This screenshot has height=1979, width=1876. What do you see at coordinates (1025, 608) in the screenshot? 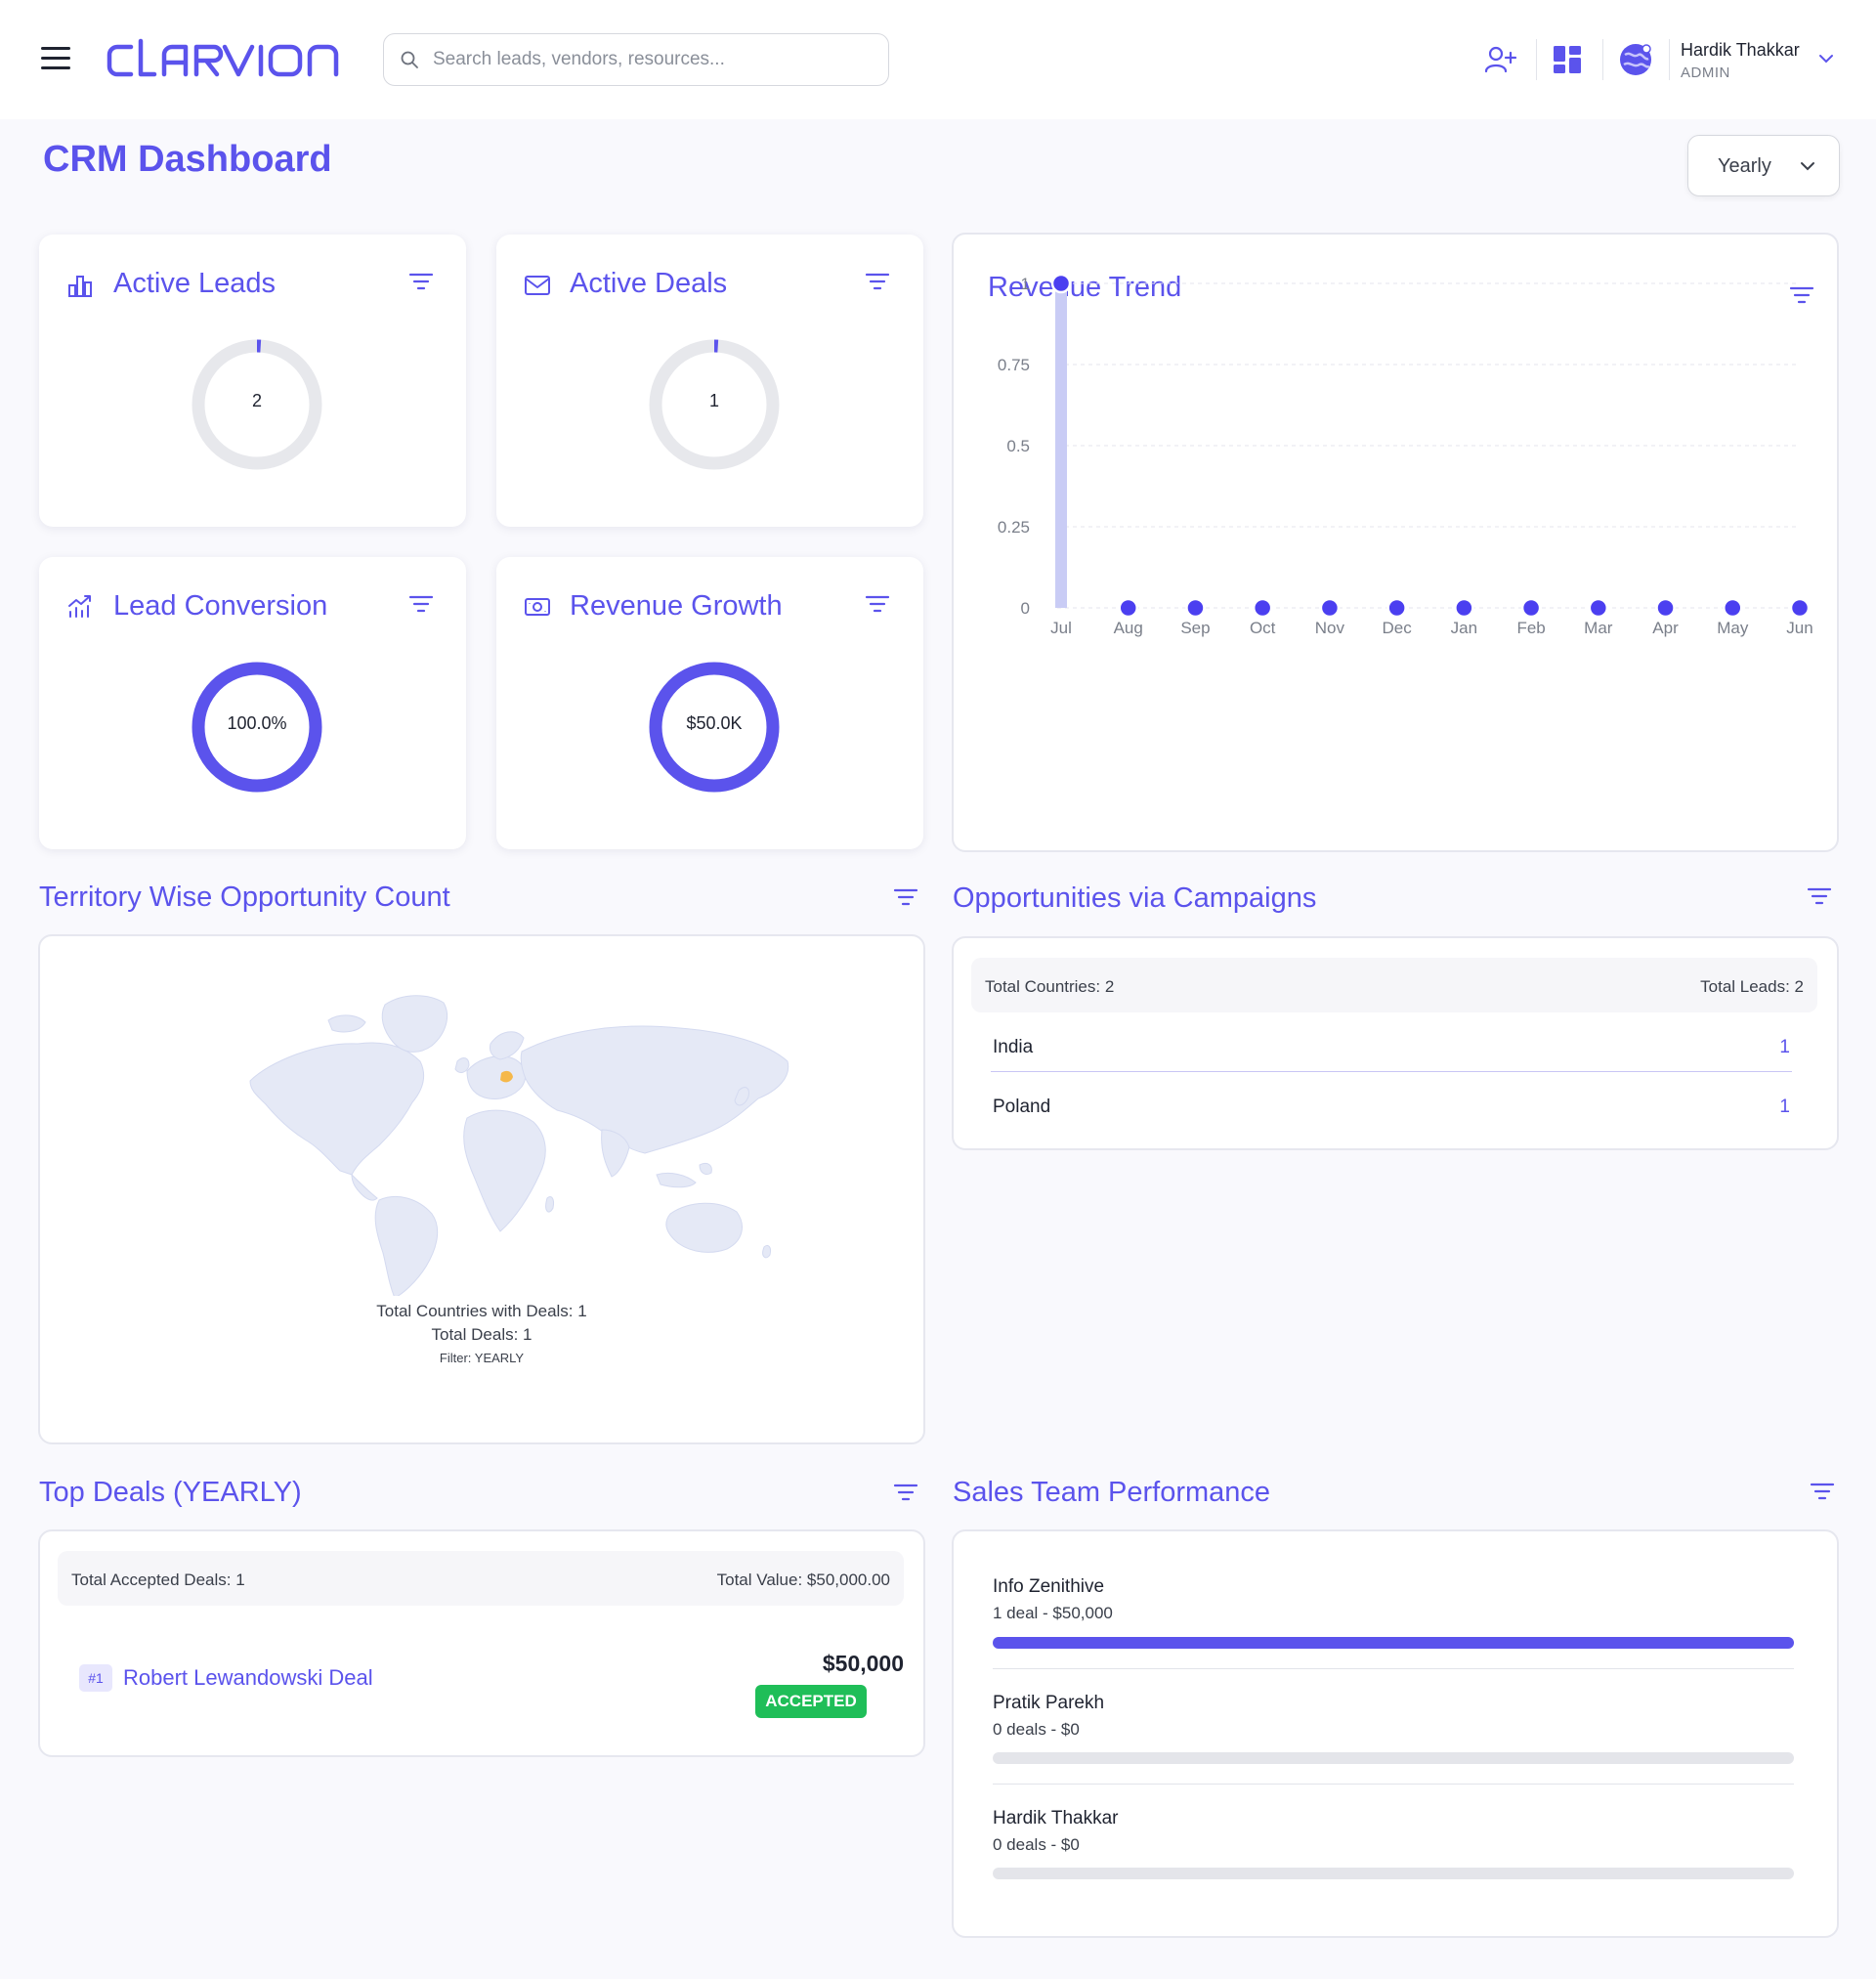
I see `y-tick-label: 0` at bounding box center [1025, 608].